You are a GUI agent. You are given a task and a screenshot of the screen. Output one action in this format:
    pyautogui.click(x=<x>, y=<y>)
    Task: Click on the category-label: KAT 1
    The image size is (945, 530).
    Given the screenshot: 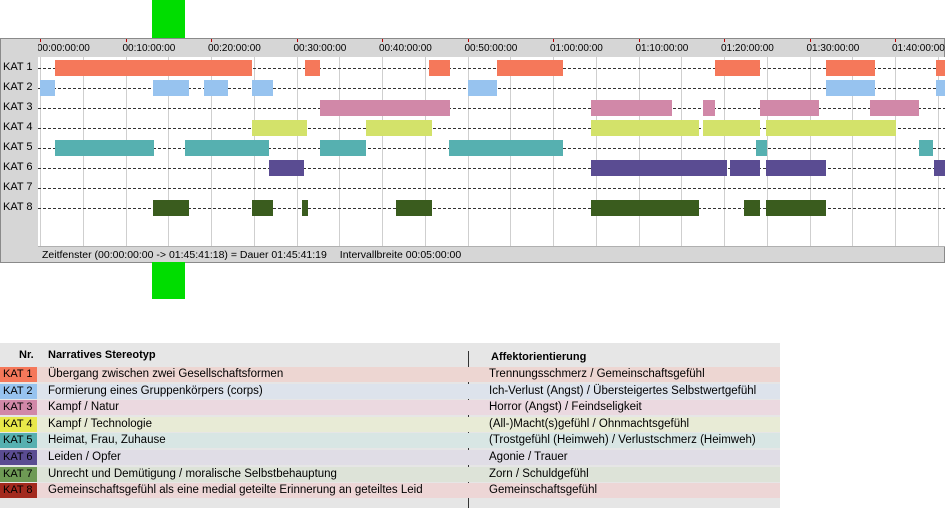 What is the action you would take?
    pyautogui.click(x=18, y=67)
    